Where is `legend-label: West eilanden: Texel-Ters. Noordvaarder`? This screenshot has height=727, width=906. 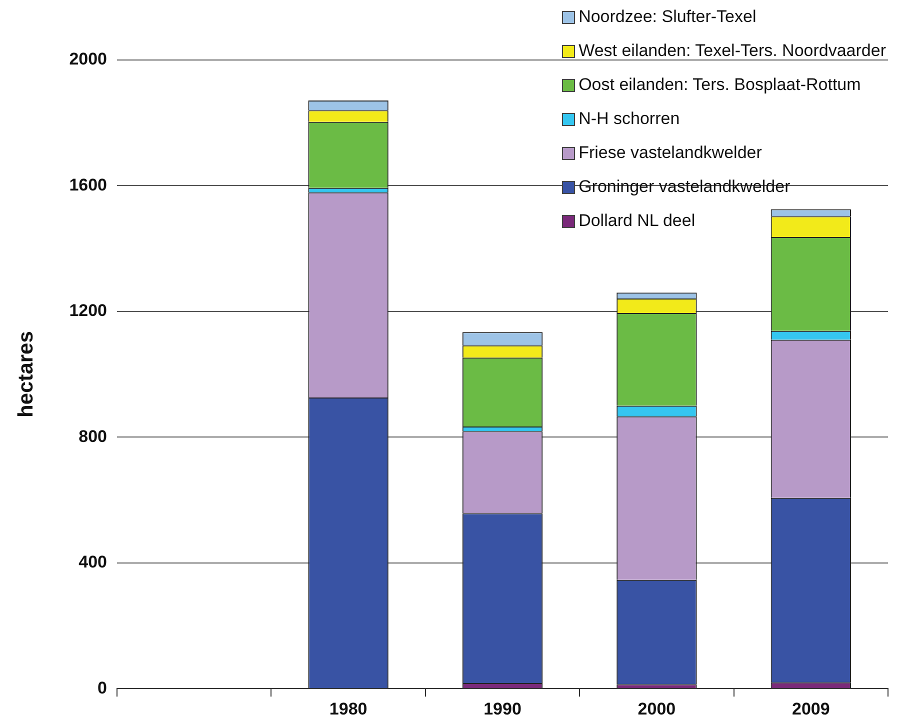 legend-label: West eilanden: Texel-Ters. Noordvaarder is located at coordinates (732, 51).